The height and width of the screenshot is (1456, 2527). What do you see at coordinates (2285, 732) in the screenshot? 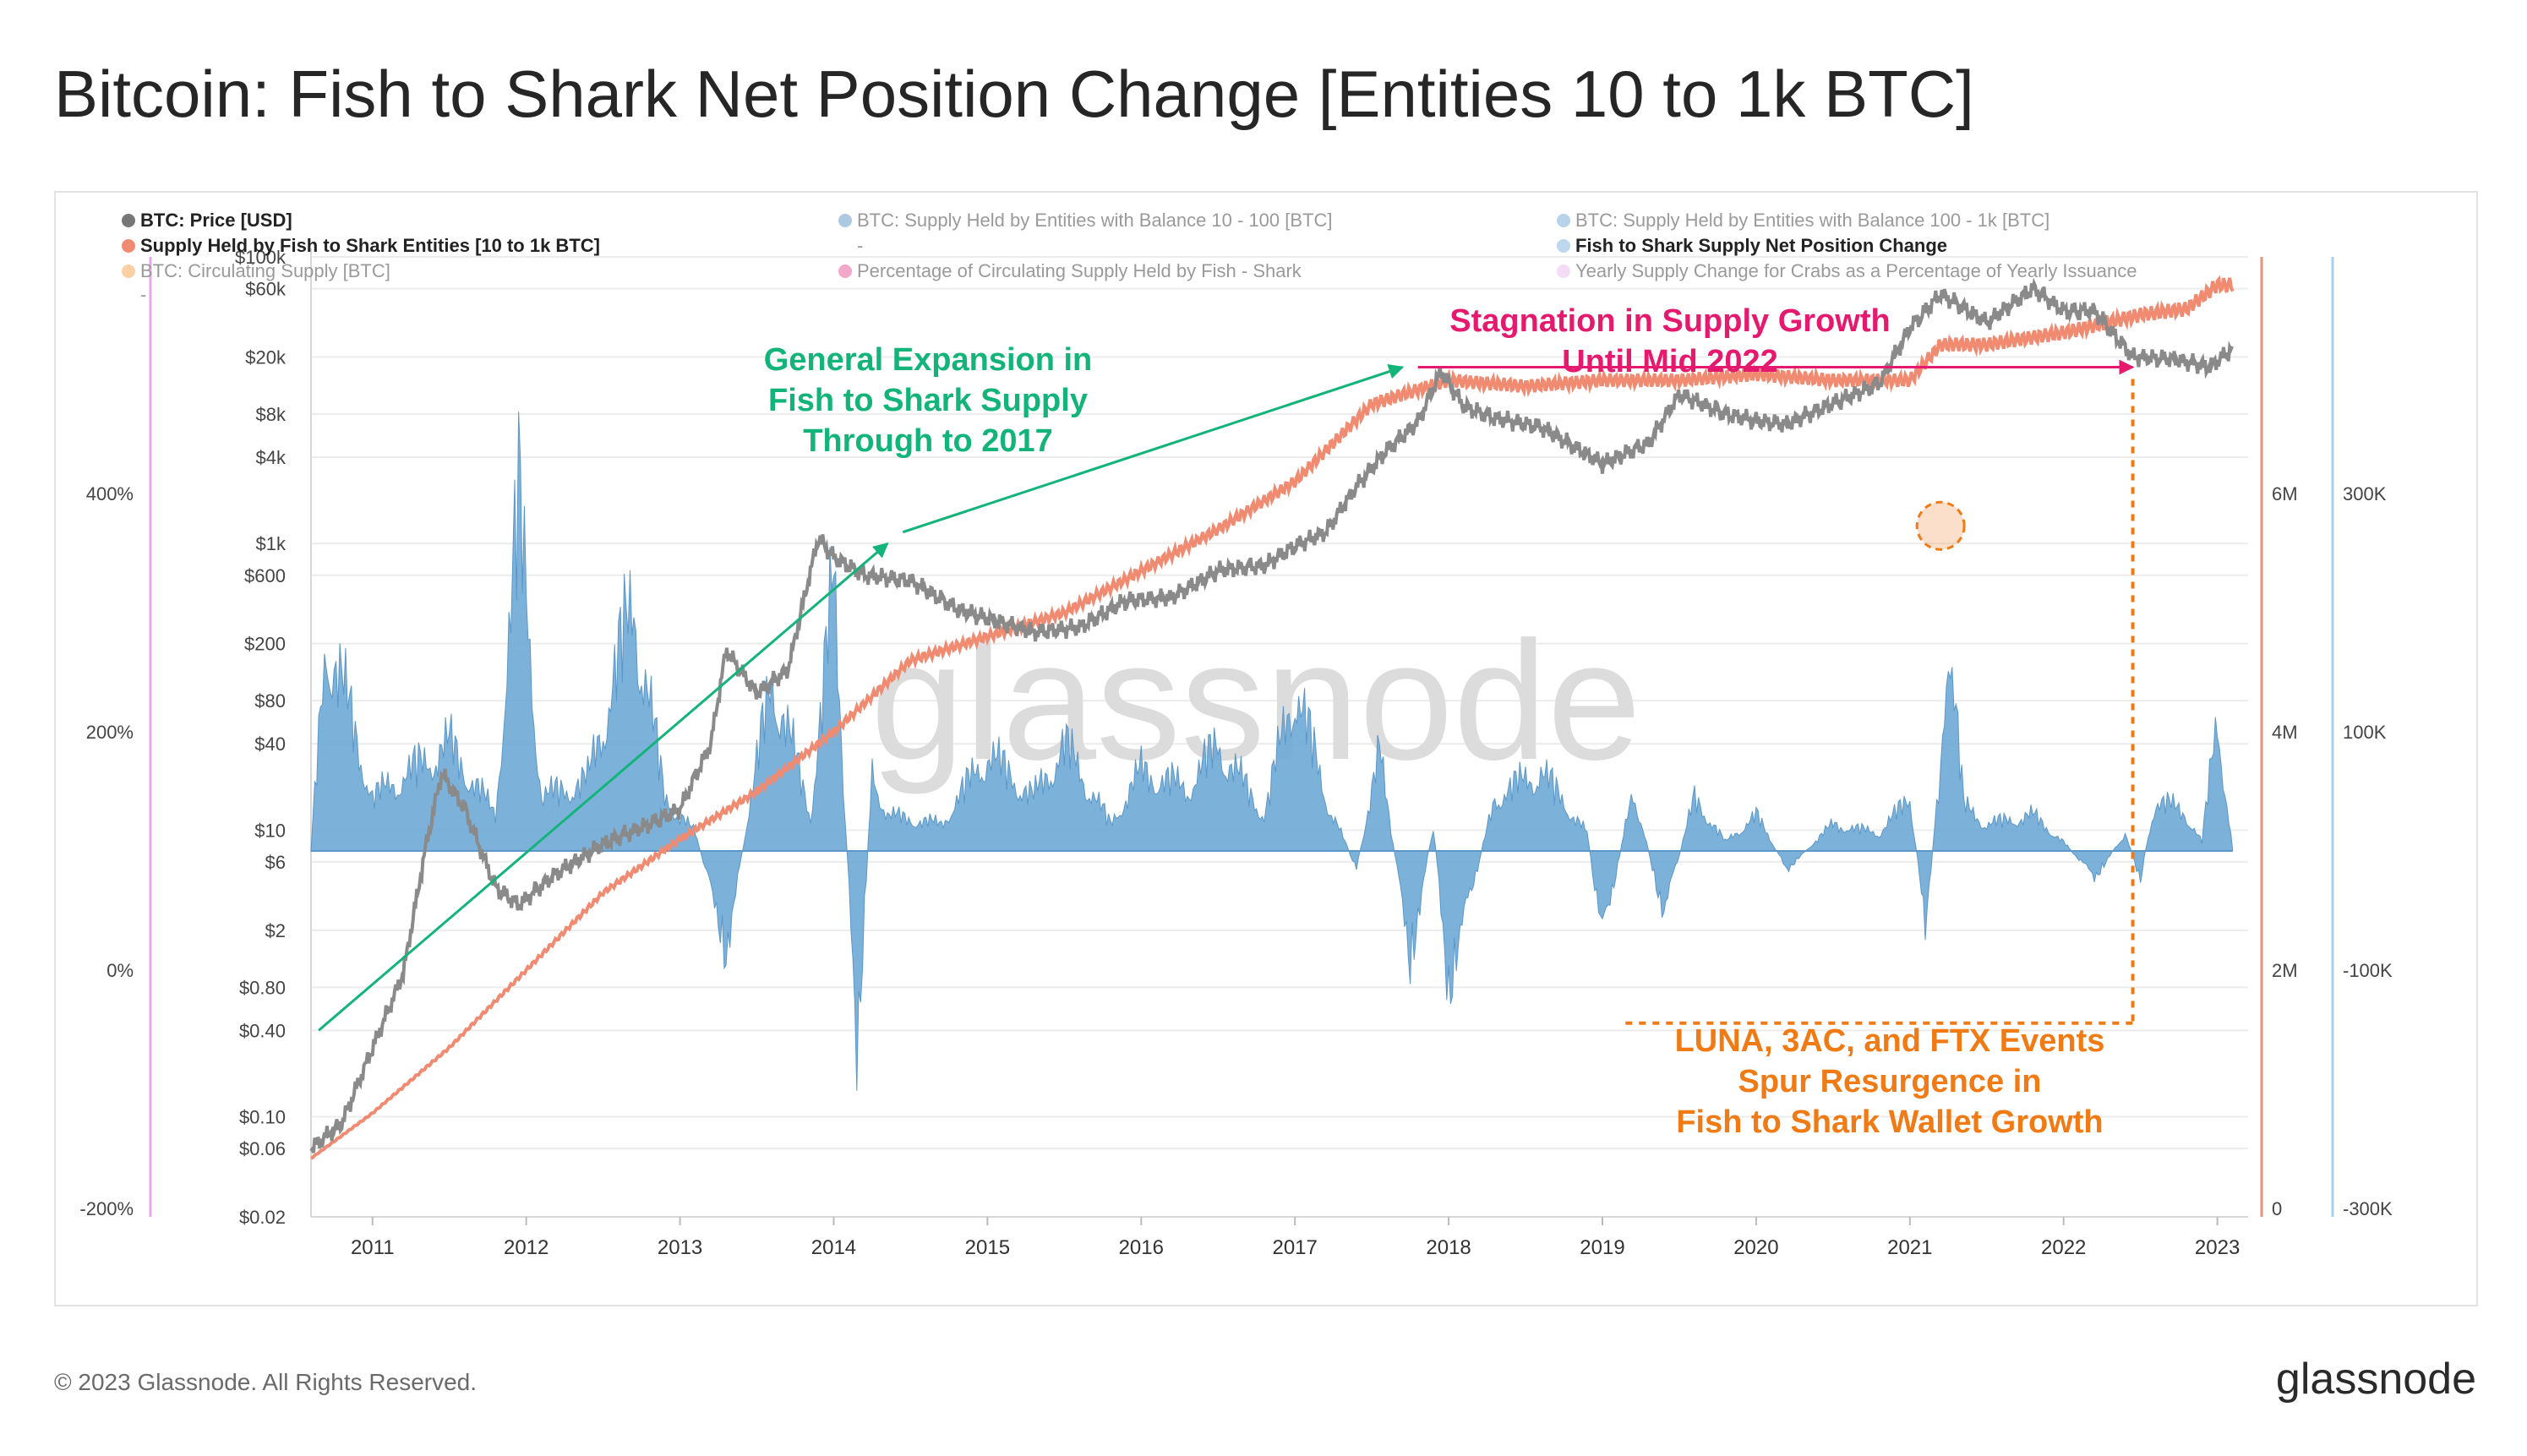
I see `supply-tick-label: 4M` at bounding box center [2285, 732].